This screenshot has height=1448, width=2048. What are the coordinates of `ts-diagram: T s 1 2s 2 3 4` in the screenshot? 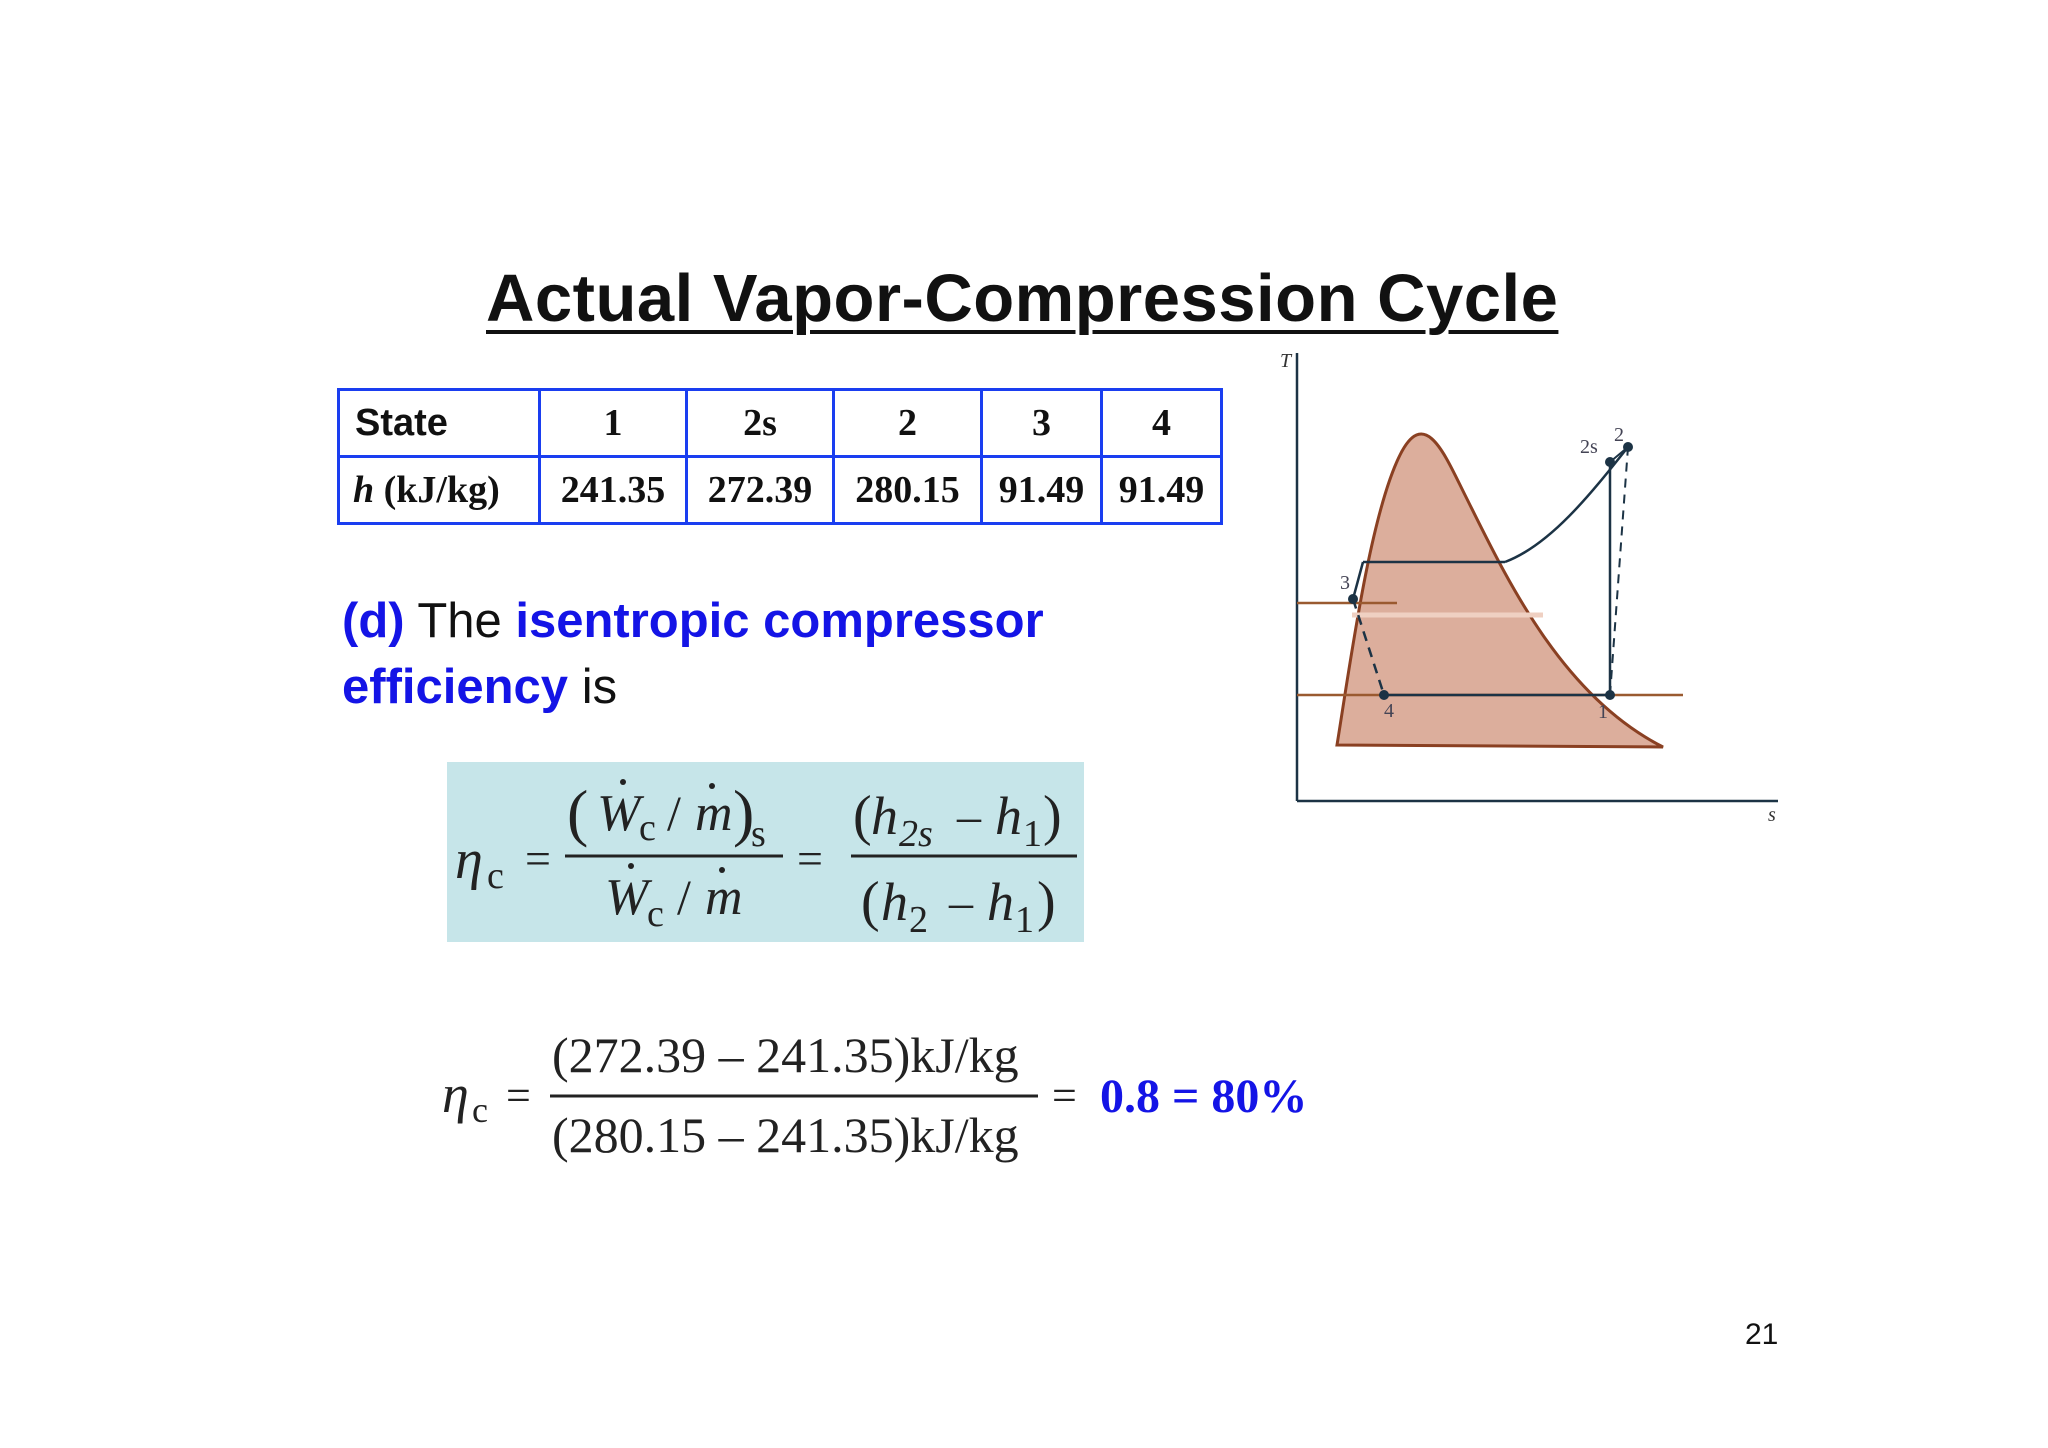 It's located at (1525, 585).